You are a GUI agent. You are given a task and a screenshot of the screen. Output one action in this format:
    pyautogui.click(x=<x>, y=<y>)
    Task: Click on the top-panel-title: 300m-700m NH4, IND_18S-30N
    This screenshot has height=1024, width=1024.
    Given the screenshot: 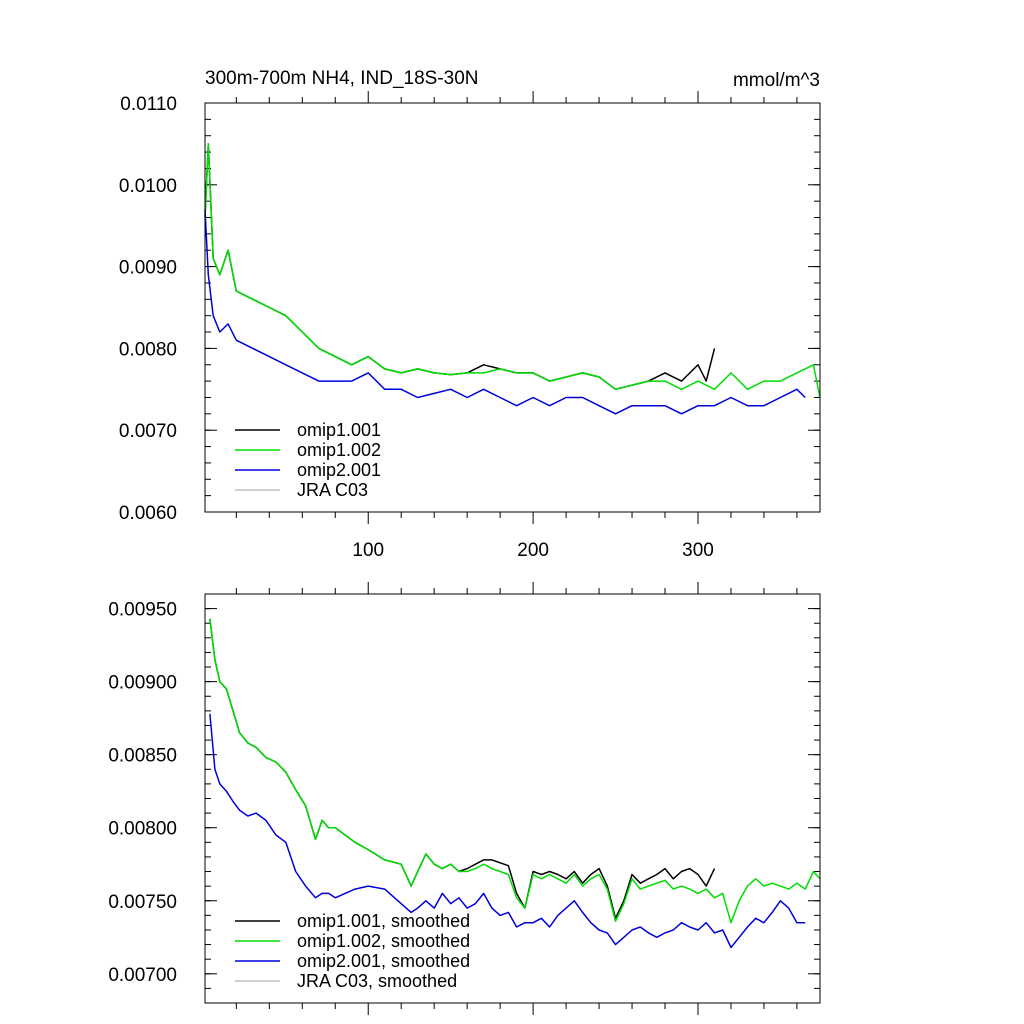 What is the action you would take?
    pyautogui.click(x=342, y=78)
    